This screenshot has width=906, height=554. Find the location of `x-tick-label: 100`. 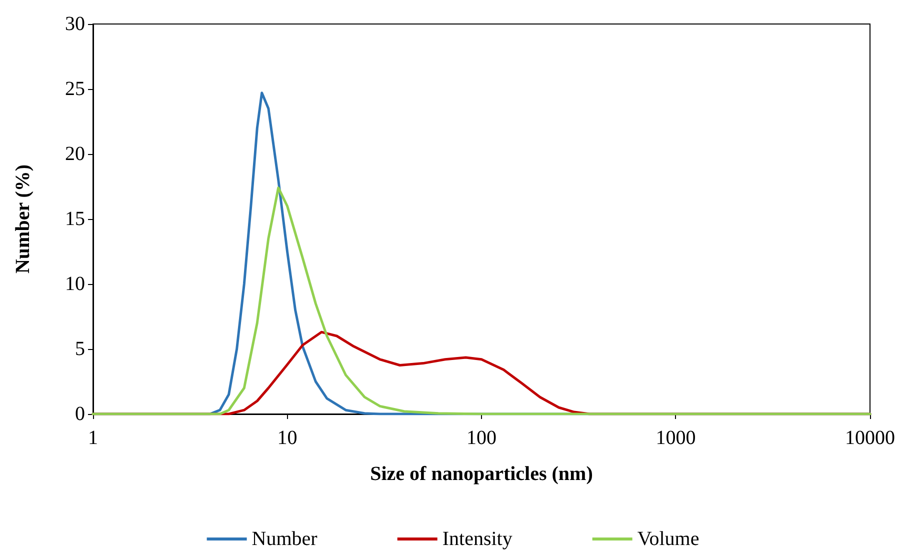

x-tick-label: 100 is located at coordinates (481, 438).